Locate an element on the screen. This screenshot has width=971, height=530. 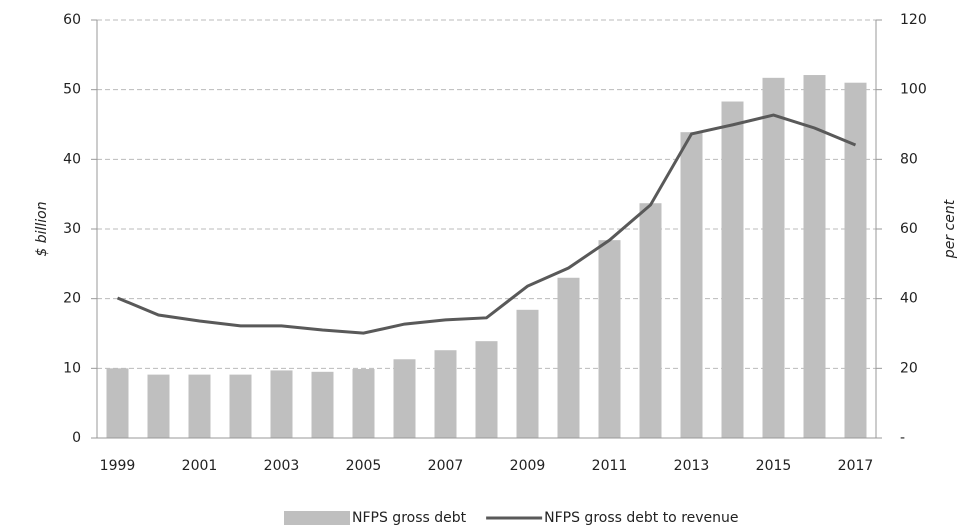
legend-label: NFPS gross debt to revenue is located at coordinates (641, 518).